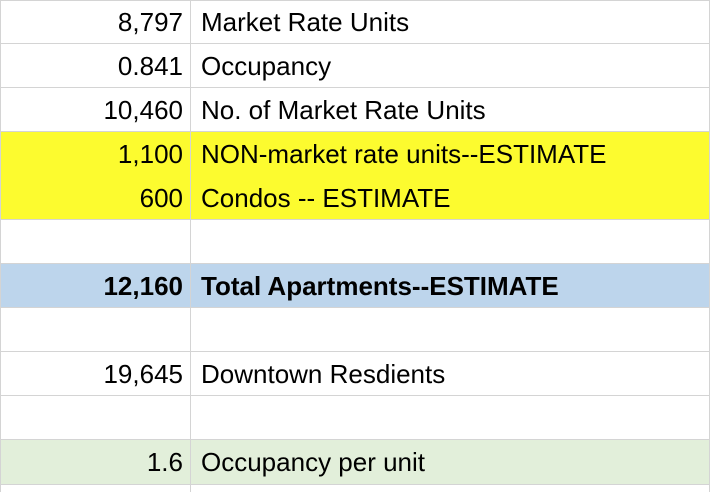  I want to click on cell-label: Total Apartments--ESTIMATE, so click(380, 286).